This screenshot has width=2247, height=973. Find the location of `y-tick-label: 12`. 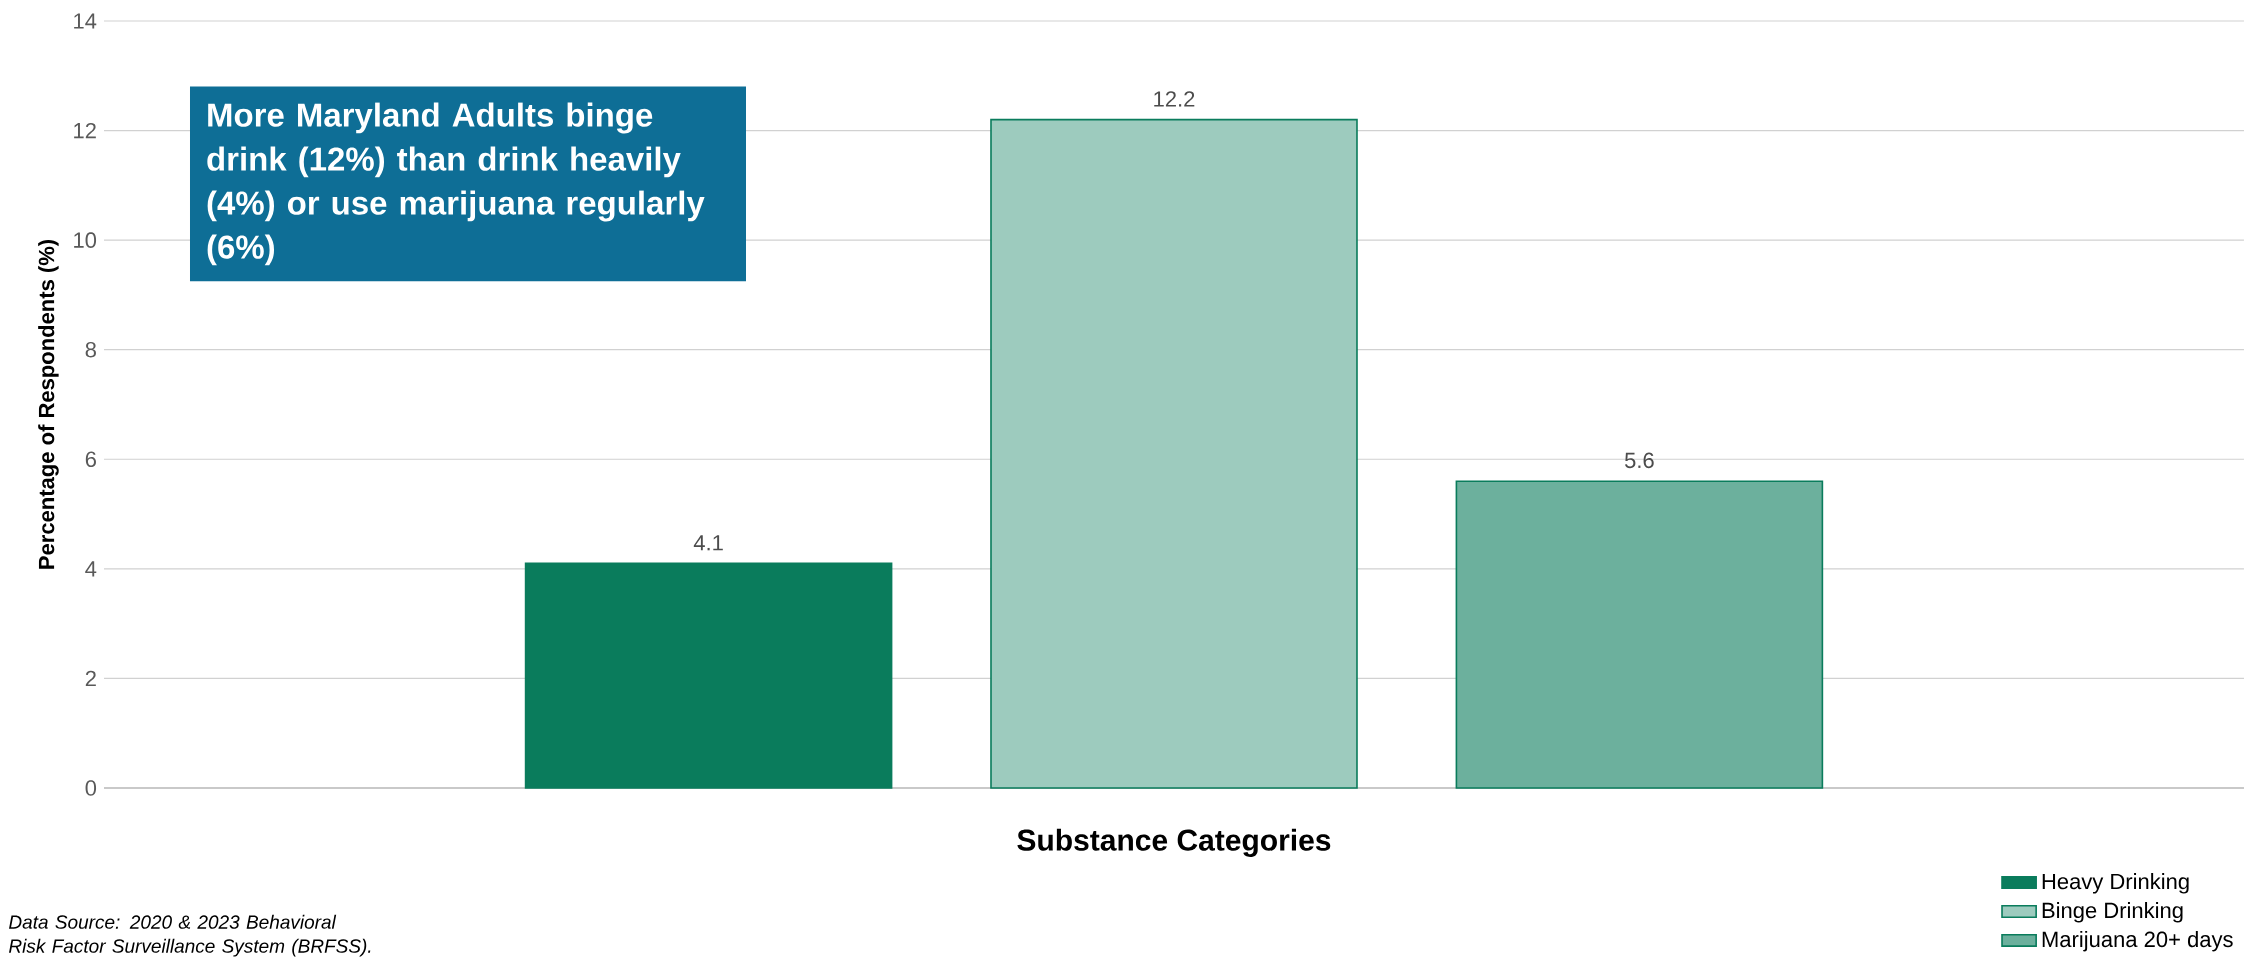

y-tick-label: 12 is located at coordinates (85, 130).